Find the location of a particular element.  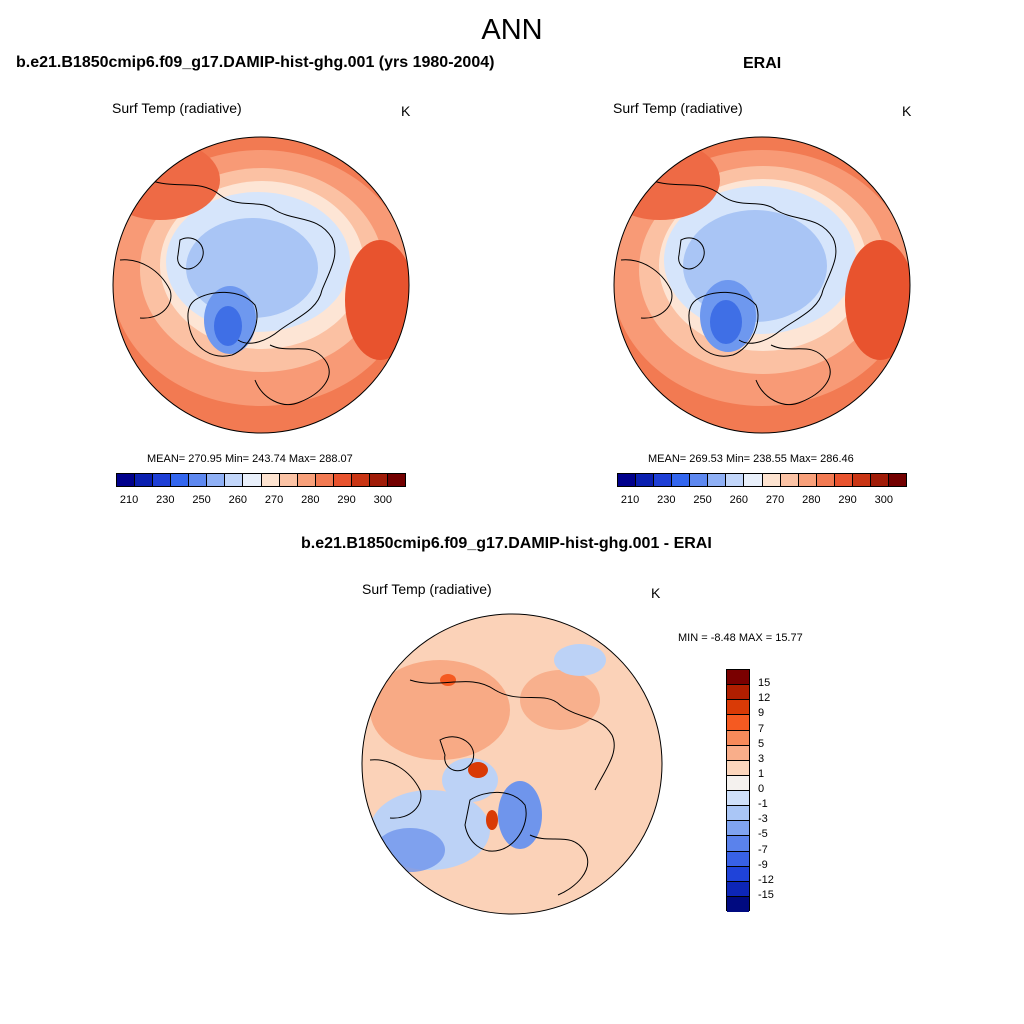

panel-2-variable-label: Surf Temp (radiative) is located at coordinates (678, 108).